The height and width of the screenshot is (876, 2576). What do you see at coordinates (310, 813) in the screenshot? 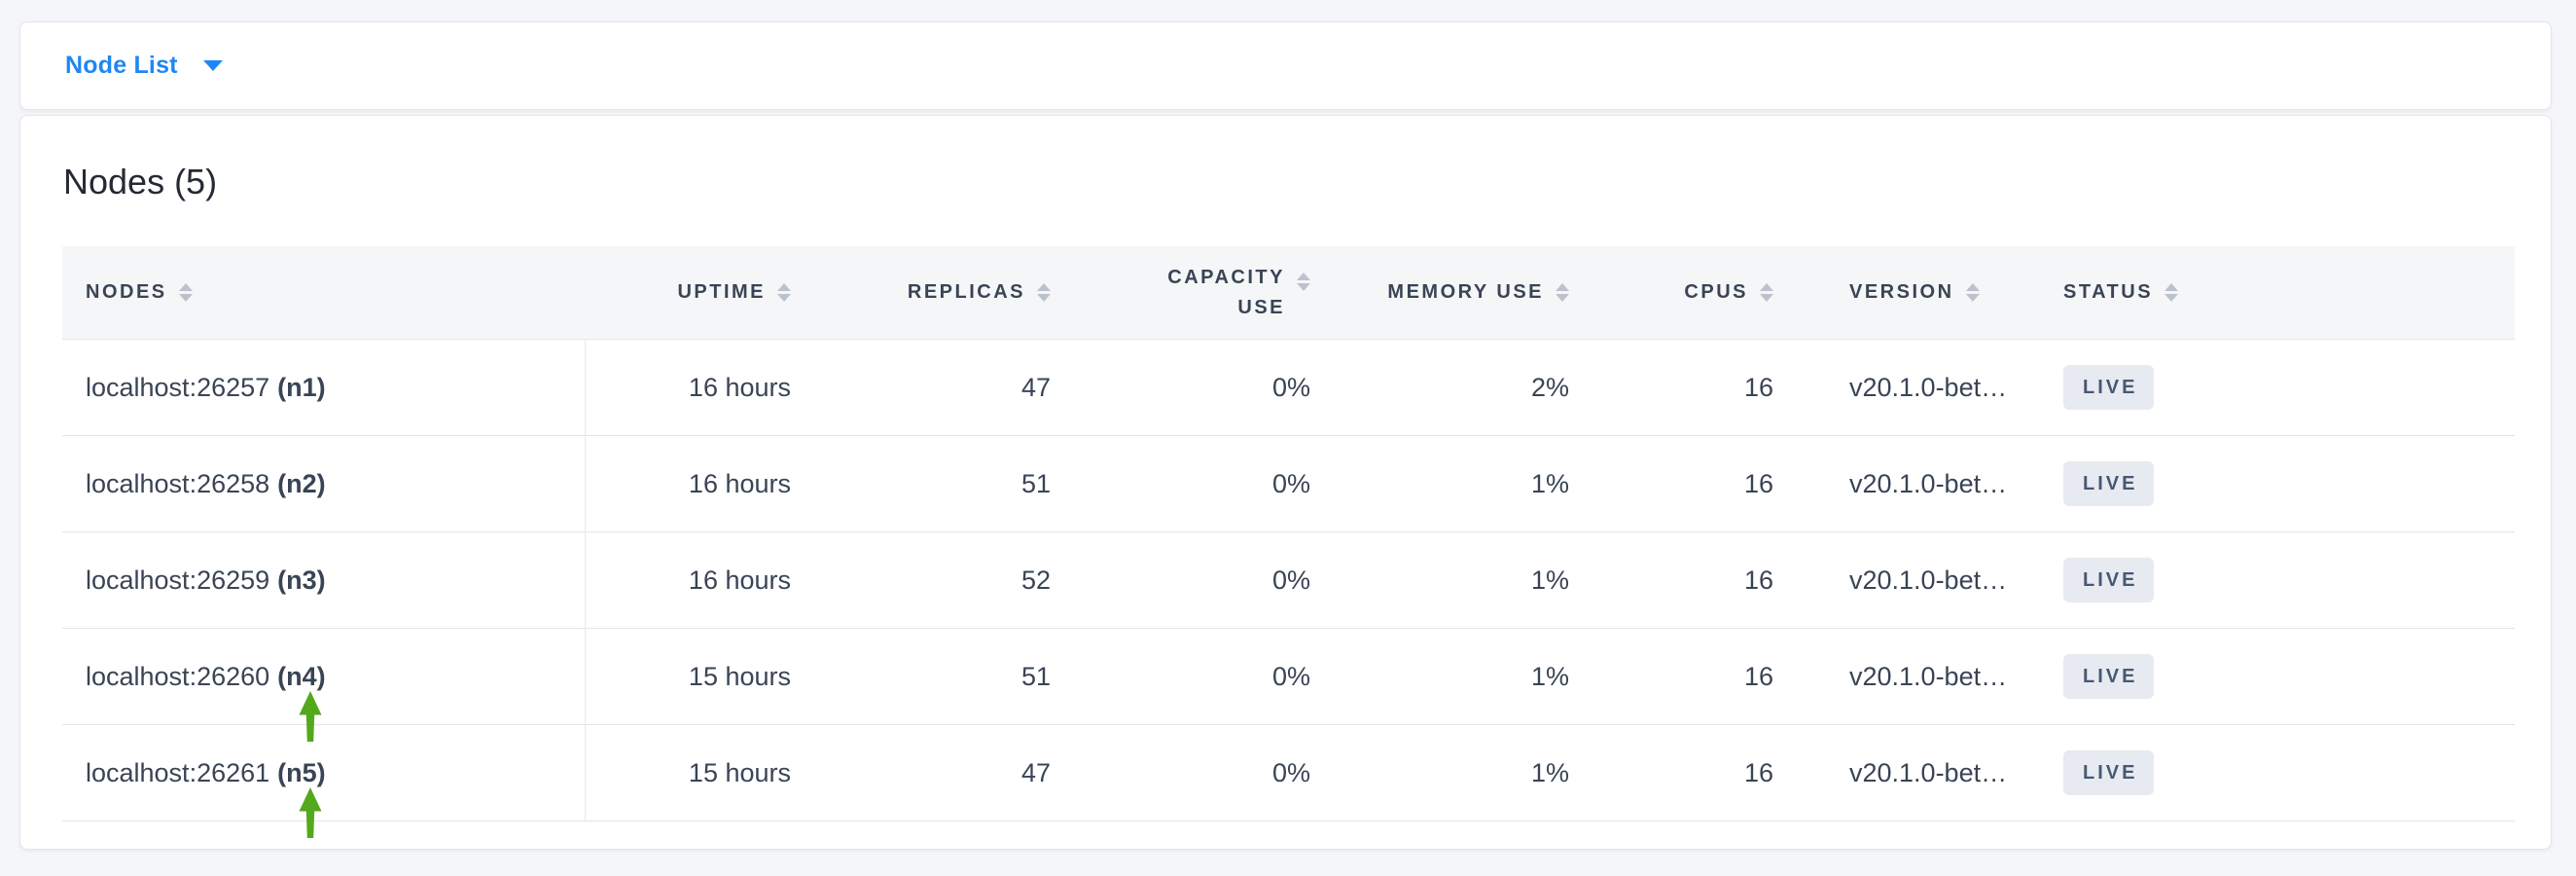
I see `green-up-arrow-icon` at bounding box center [310, 813].